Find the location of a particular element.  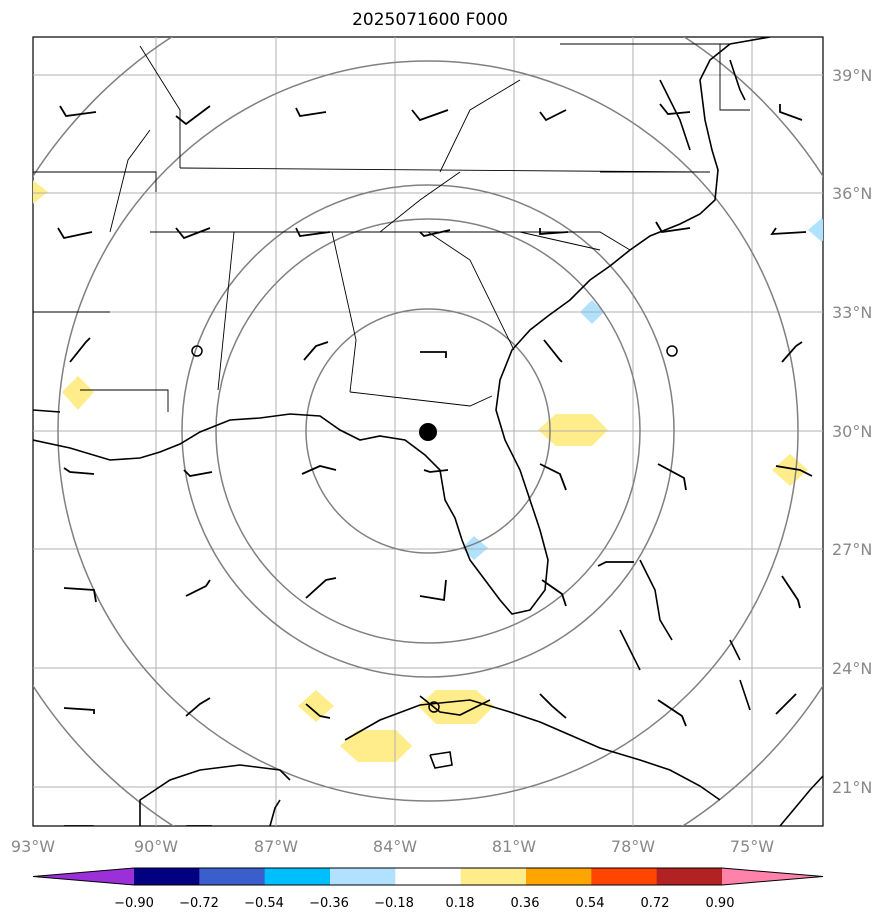

lat-label: 21°N is located at coordinates (852, 787).